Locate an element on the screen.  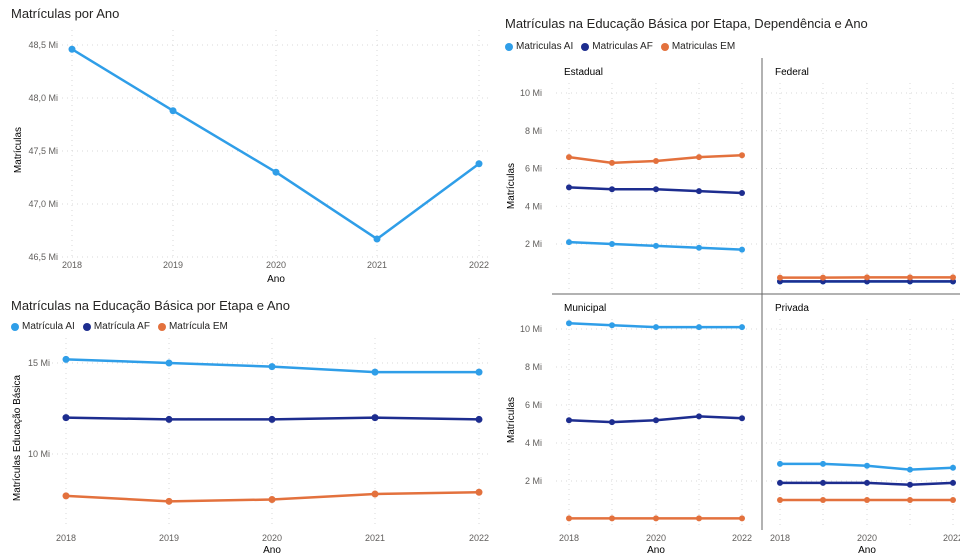
por-ano-y-label: Matrículas is located at coordinates (18, 150).